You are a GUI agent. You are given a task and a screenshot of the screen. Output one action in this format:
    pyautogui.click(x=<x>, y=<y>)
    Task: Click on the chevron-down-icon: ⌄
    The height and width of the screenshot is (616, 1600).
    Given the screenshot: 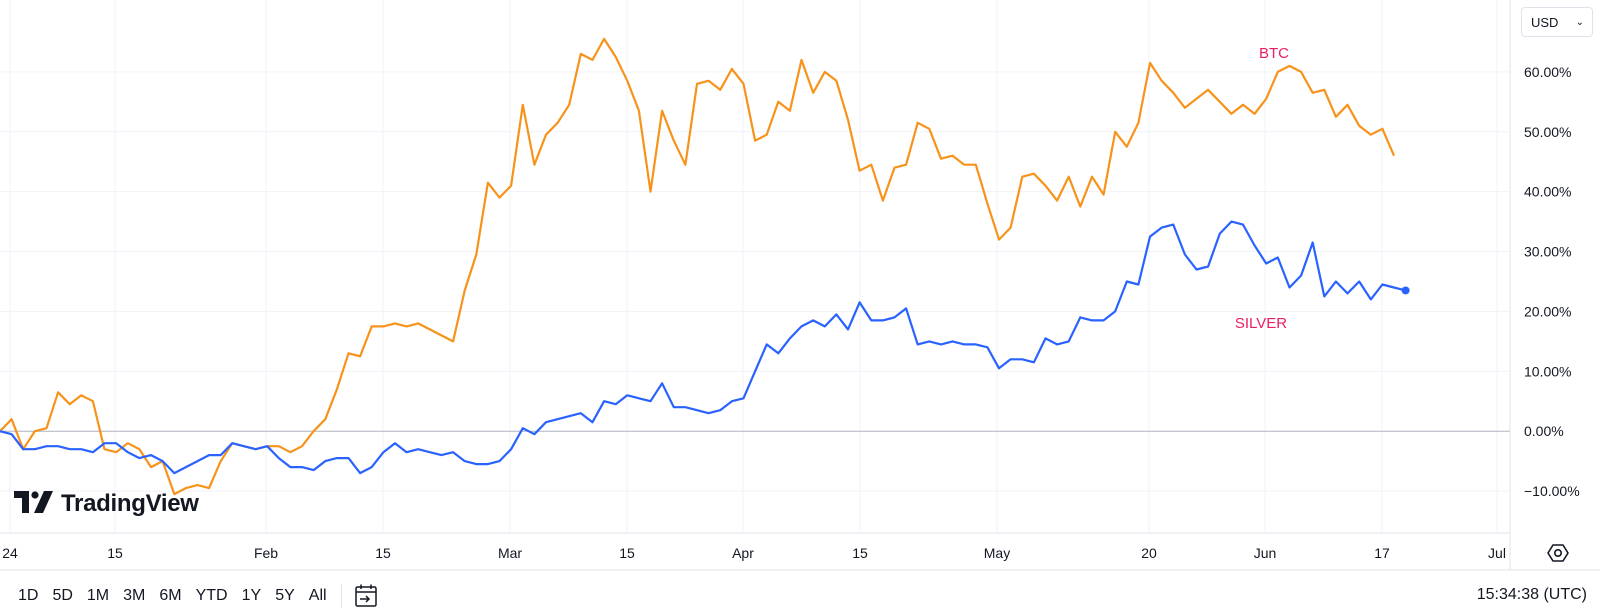 What is the action you would take?
    pyautogui.click(x=1579, y=22)
    